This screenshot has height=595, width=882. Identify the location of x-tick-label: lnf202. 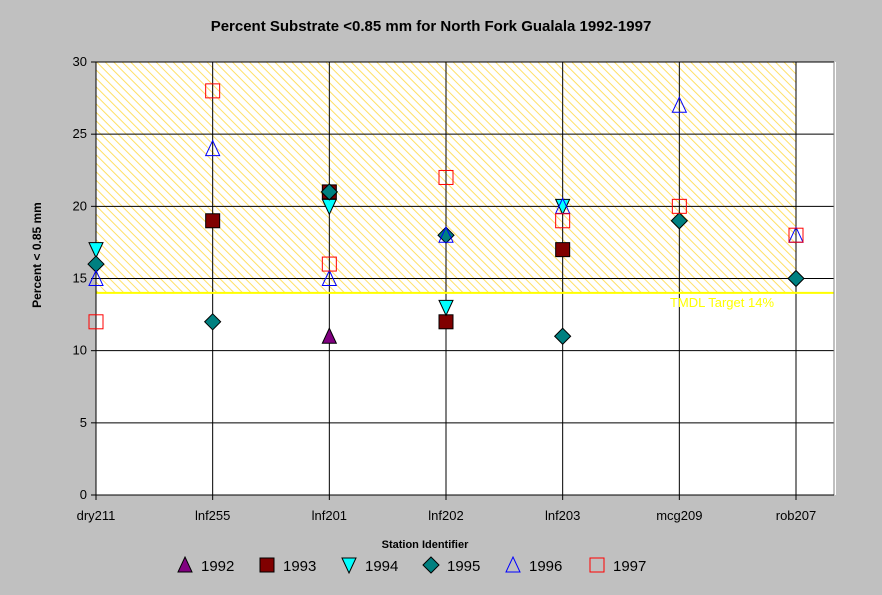
(445, 515).